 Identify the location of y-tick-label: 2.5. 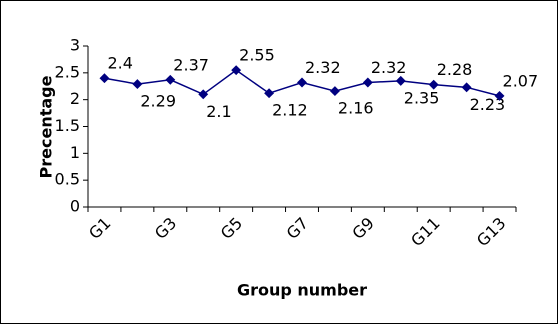
(67, 71).